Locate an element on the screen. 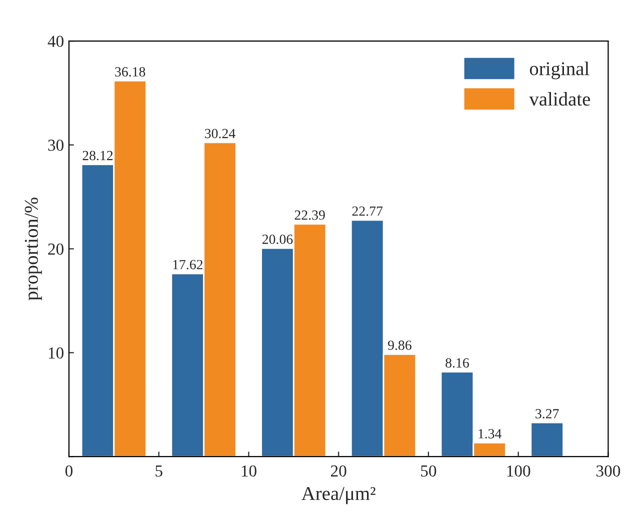 This screenshot has width=627, height=513. y-tick-label: 30 is located at coordinates (56, 145).